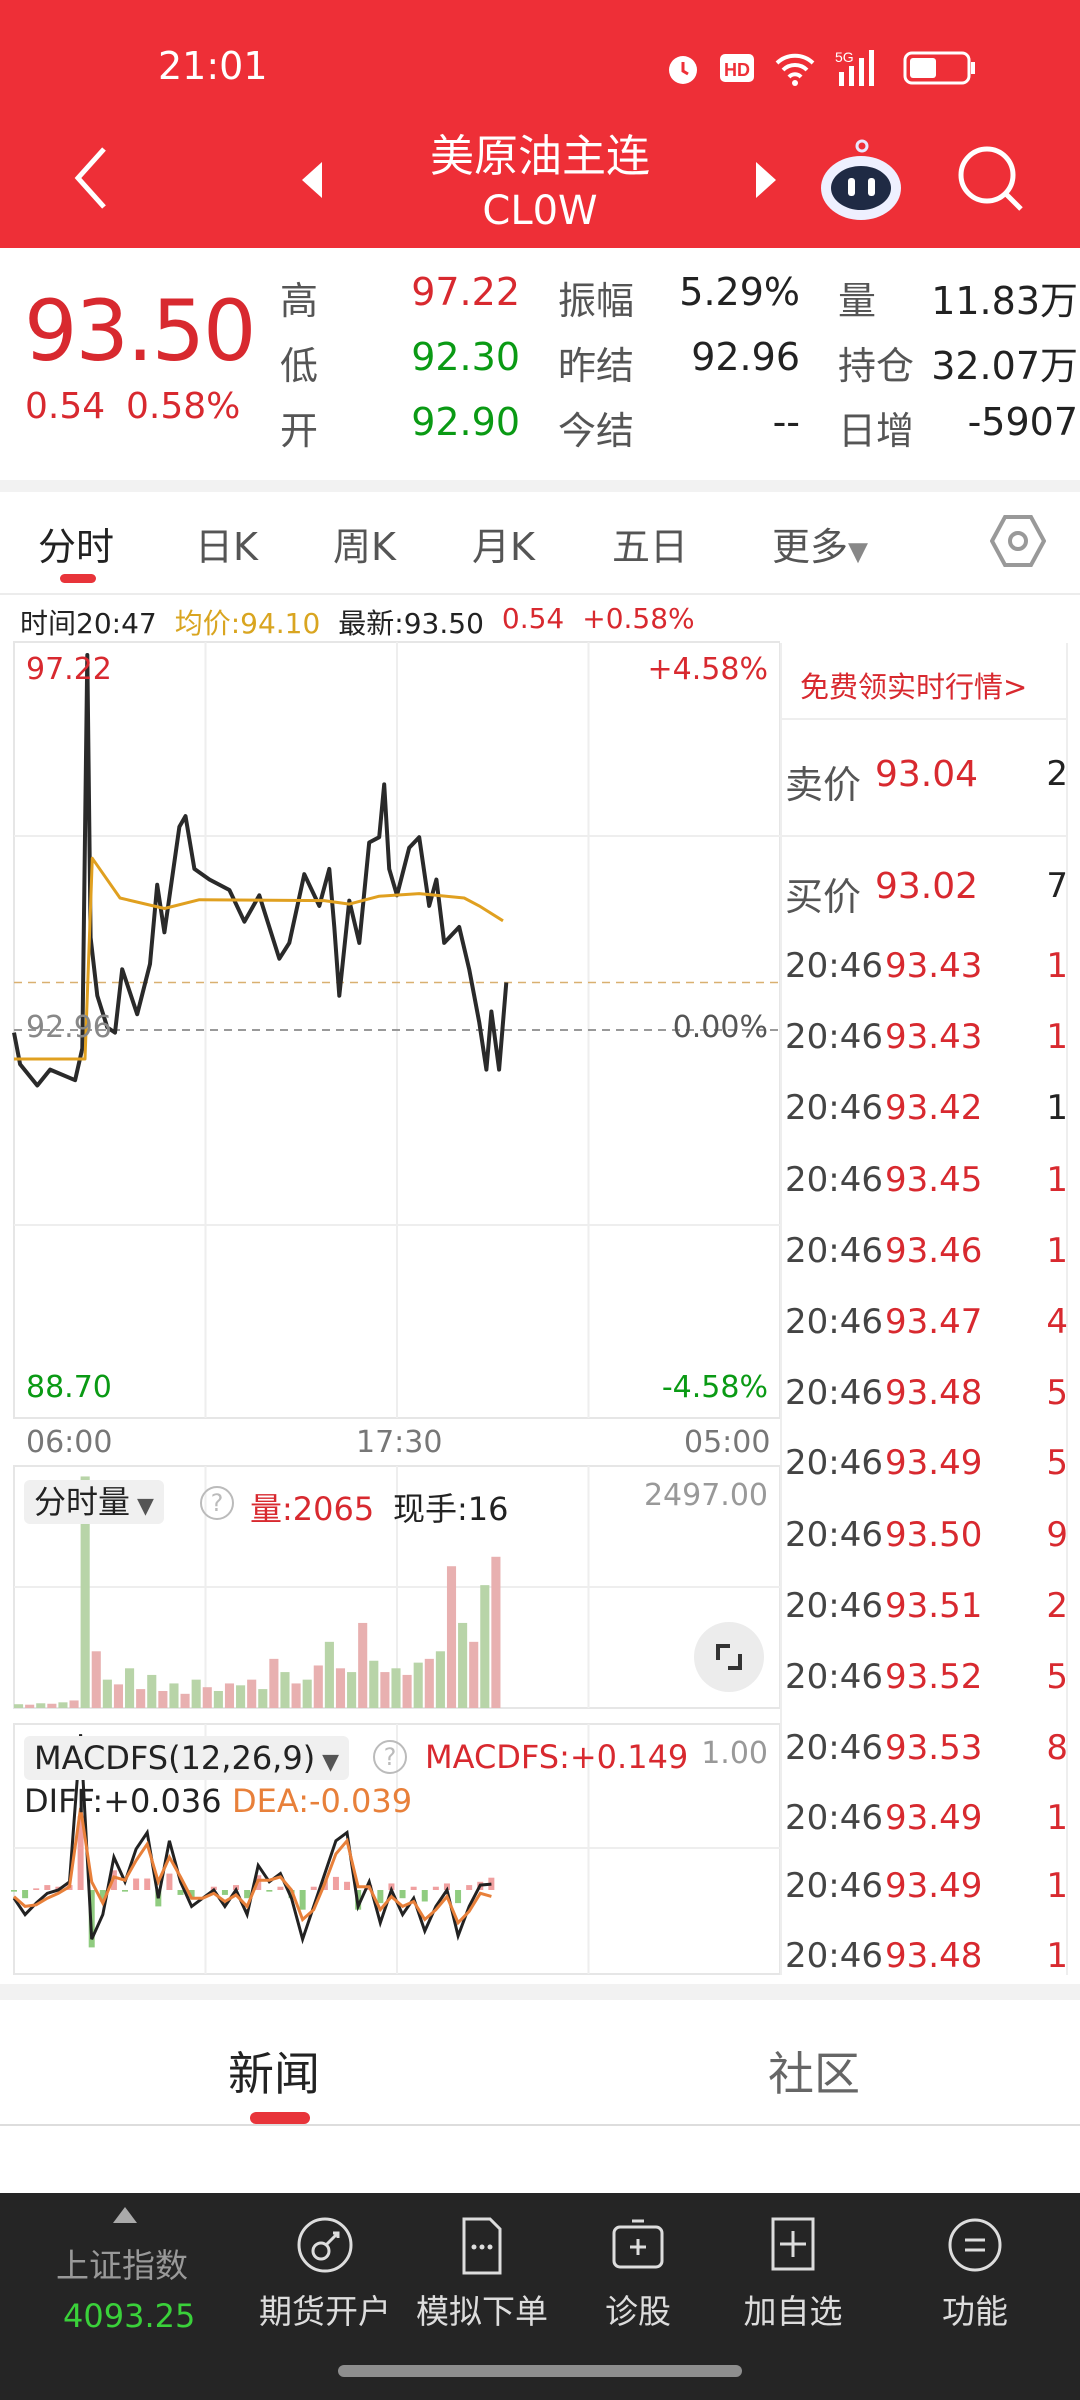 The width and height of the screenshot is (1080, 2400). I want to click on quote-label: 日增, so click(876, 431).